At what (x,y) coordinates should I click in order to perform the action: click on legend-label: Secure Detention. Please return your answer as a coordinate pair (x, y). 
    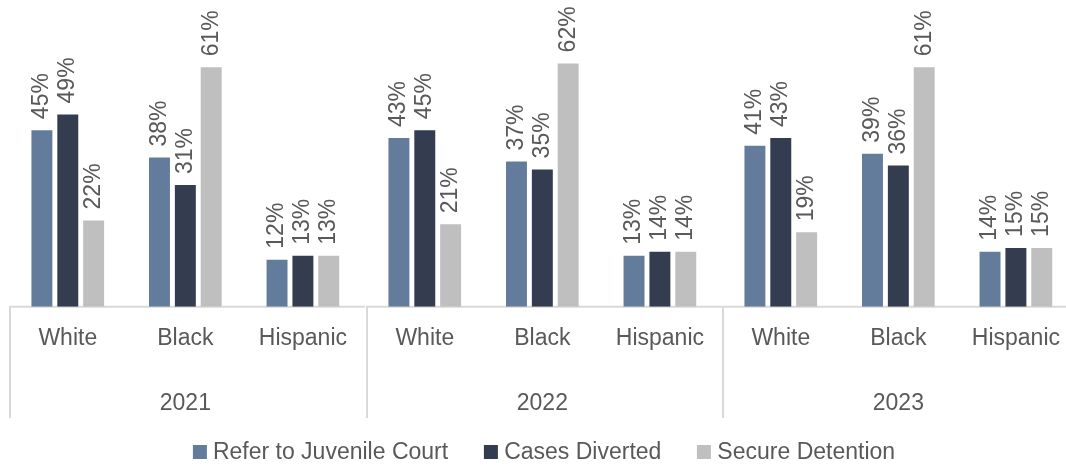
    Looking at the image, I should click on (806, 451).